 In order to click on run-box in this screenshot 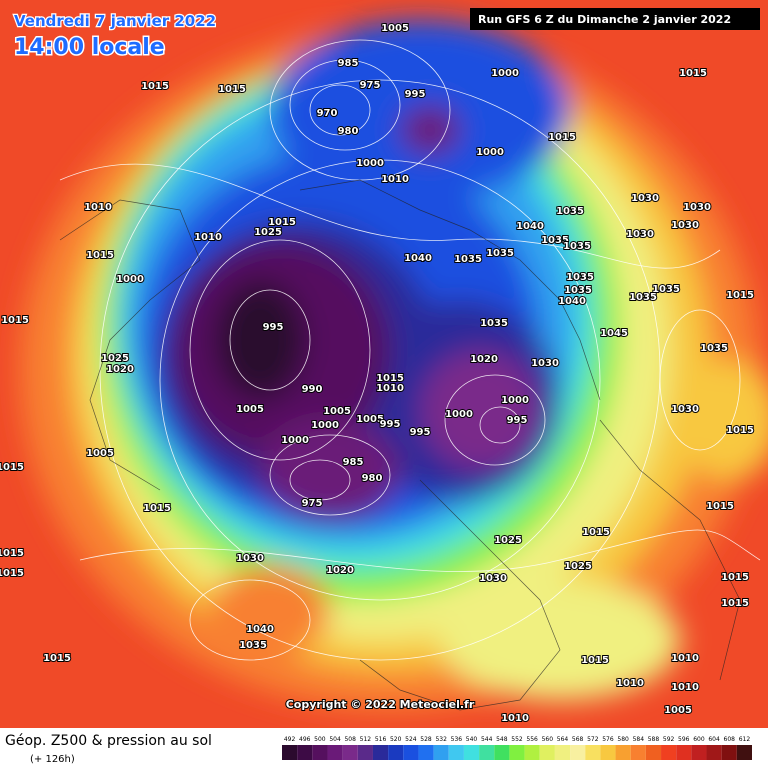, I will do `click(615, 19)`.